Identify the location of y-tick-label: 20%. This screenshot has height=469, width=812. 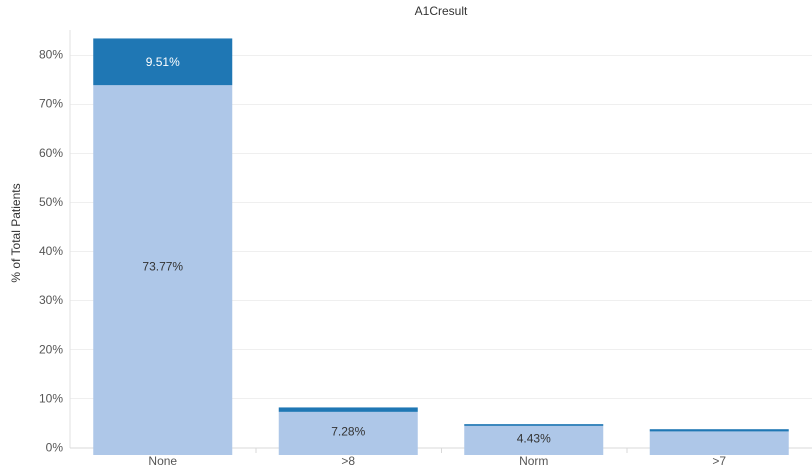
(51, 349).